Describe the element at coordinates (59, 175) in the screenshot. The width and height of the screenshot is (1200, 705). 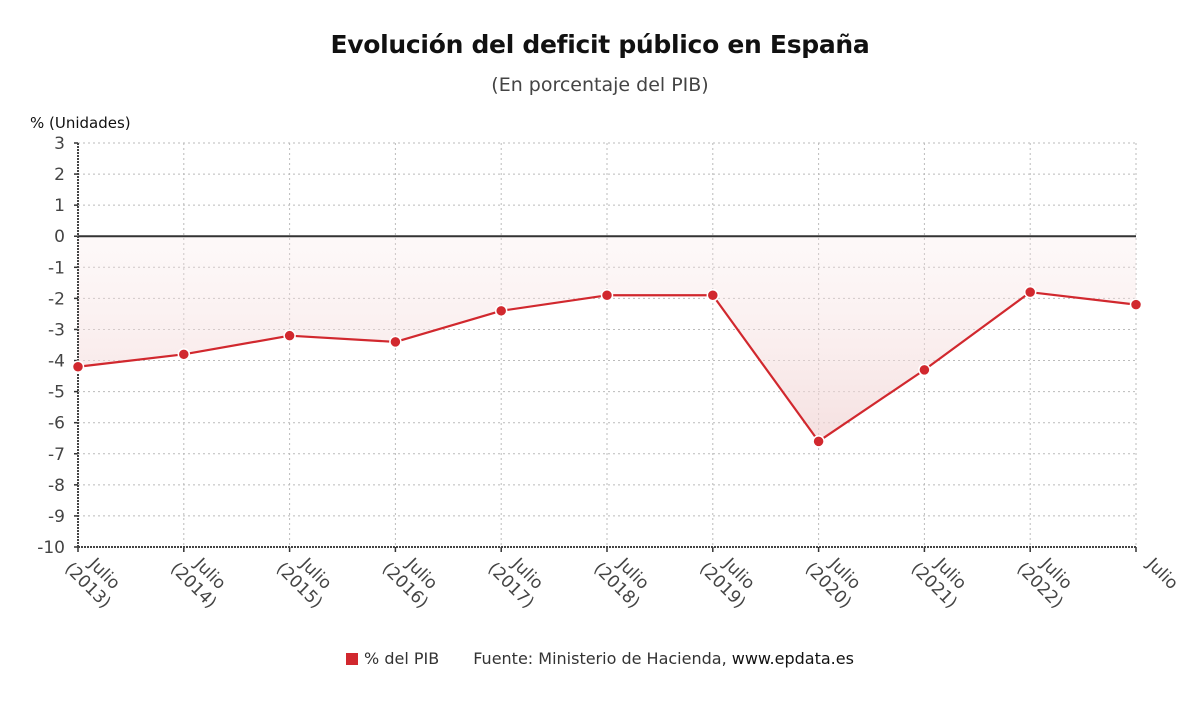
I see `y-tick-label: 2` at that location.